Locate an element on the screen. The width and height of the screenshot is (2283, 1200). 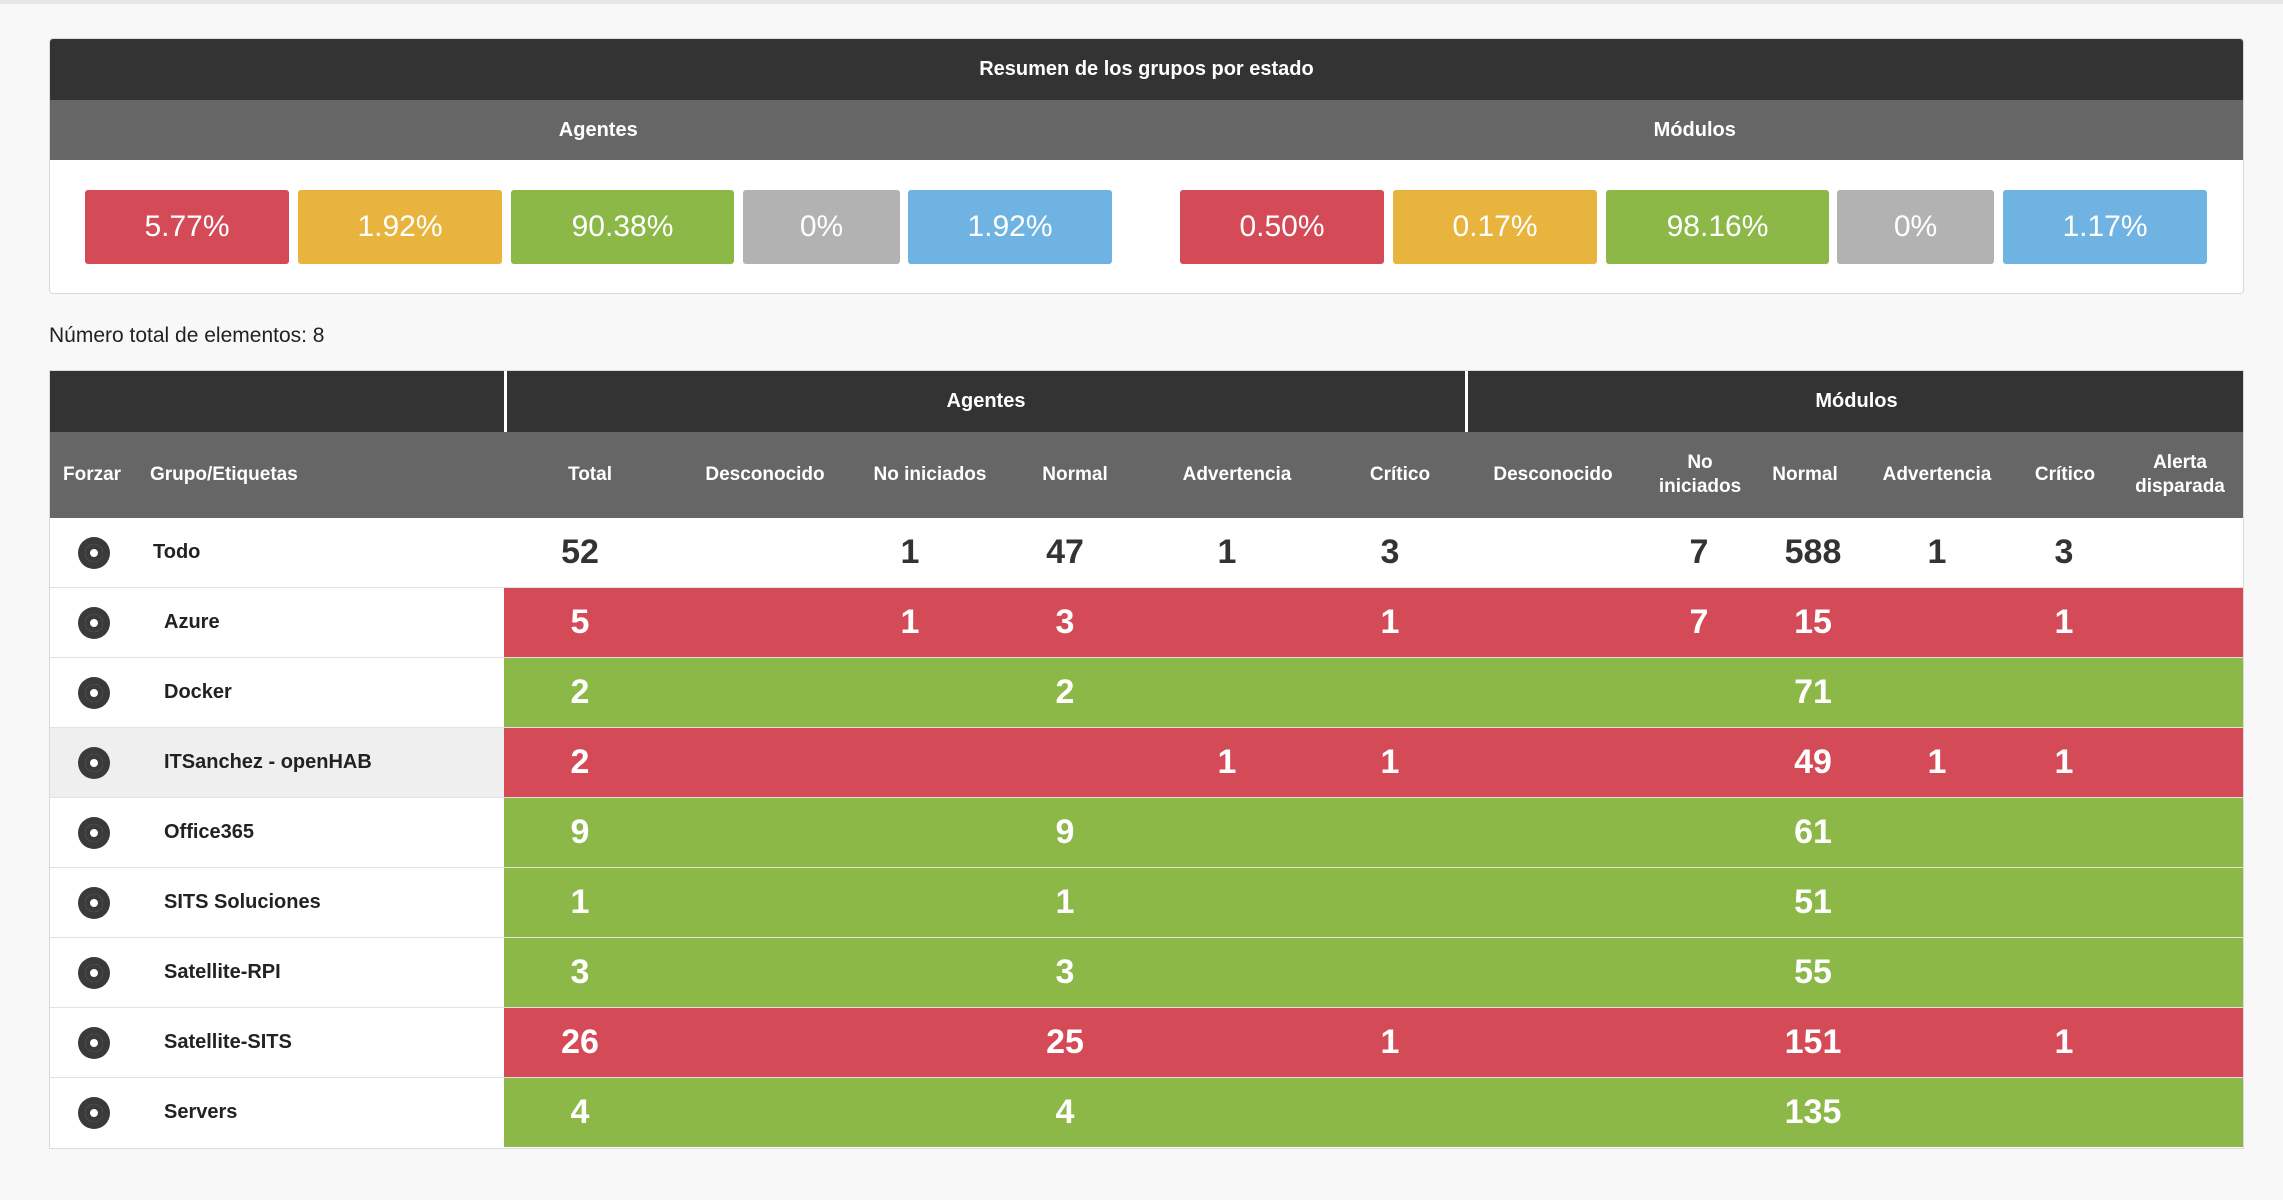
group-name: ITSanchez - openHAB is located at coordinates (268, 762).